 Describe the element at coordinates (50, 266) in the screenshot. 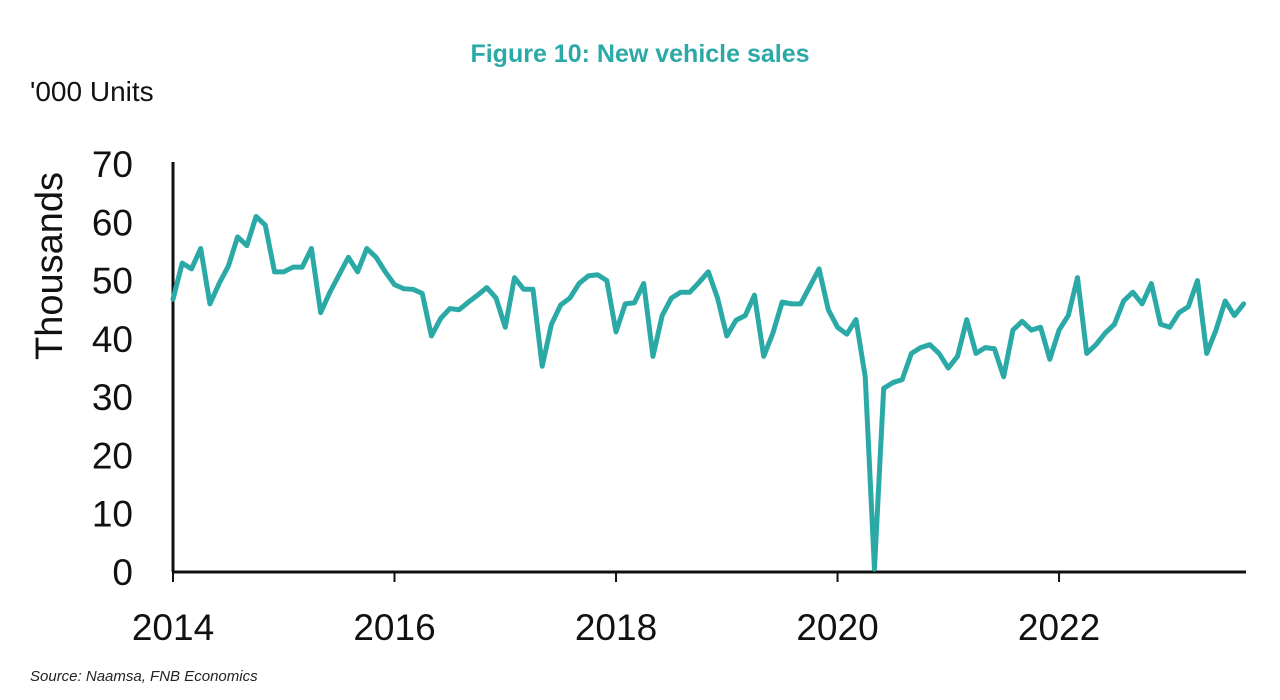

I see `y-axis-label: Thousands` at that location.